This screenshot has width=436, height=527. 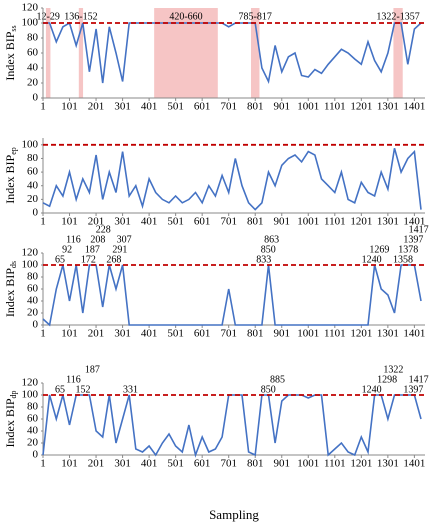 I want to click on peak-label: 152, so click(x=83, y=389).